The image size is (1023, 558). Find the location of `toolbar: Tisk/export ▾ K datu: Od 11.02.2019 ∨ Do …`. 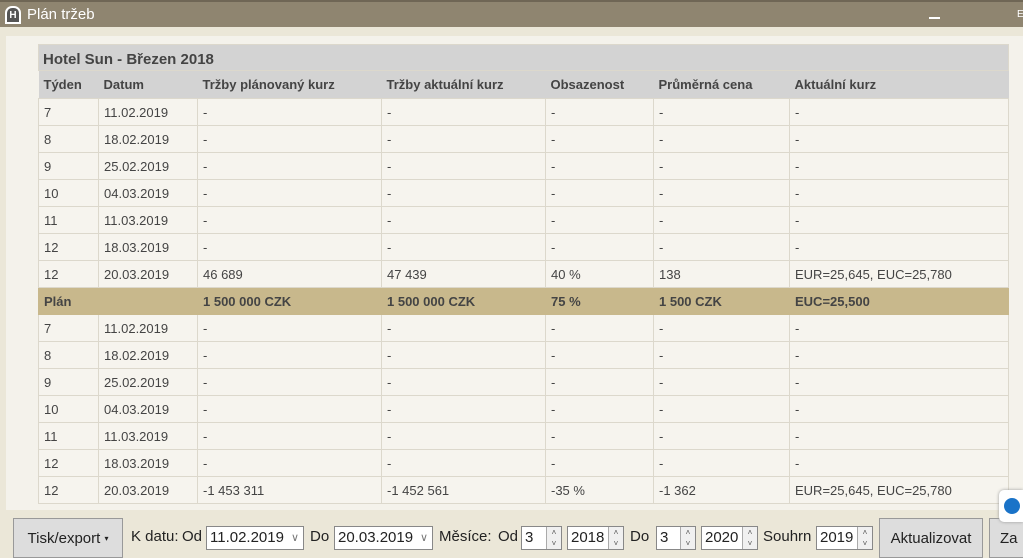

toolbar: Tisk/export ▾ K datu: Od 11.02.2019 ∨ Do … is located at coordinates (511, 538).